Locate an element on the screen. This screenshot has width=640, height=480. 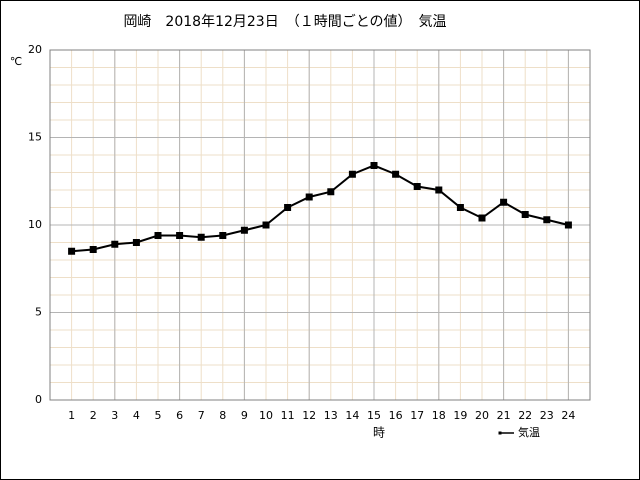
x-tick-label: 21 is located at coordinates (504, 415).